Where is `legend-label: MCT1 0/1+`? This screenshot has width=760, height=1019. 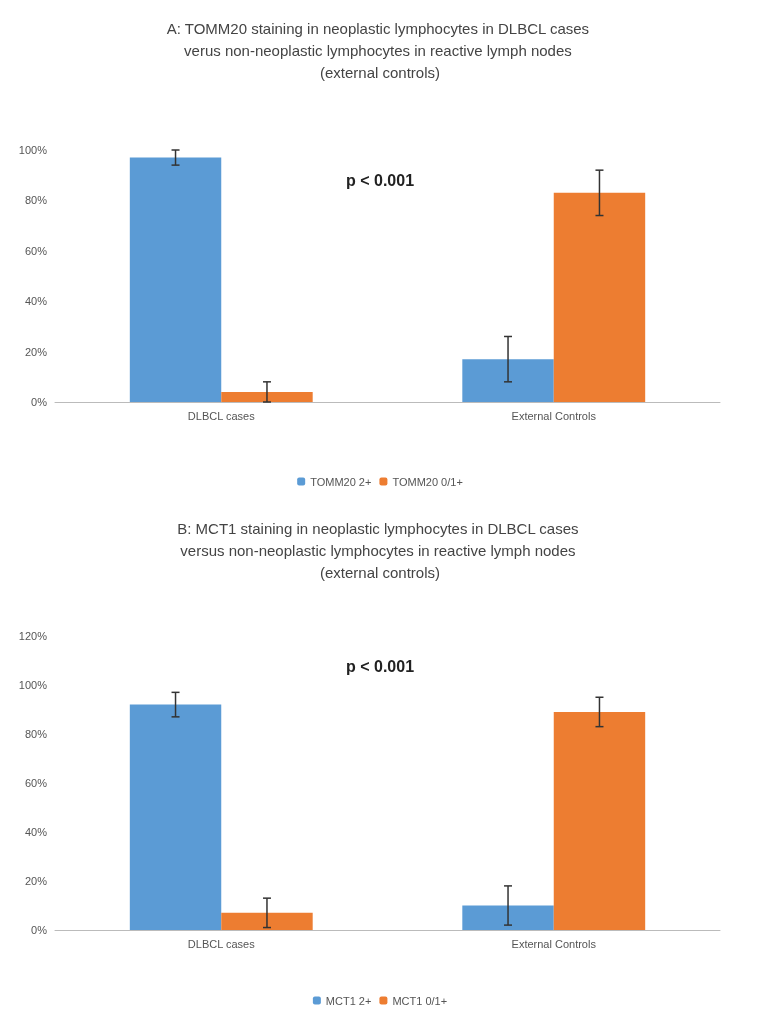
legend-label: MCT1 0/1+ is located at coordinates (420, 1000).